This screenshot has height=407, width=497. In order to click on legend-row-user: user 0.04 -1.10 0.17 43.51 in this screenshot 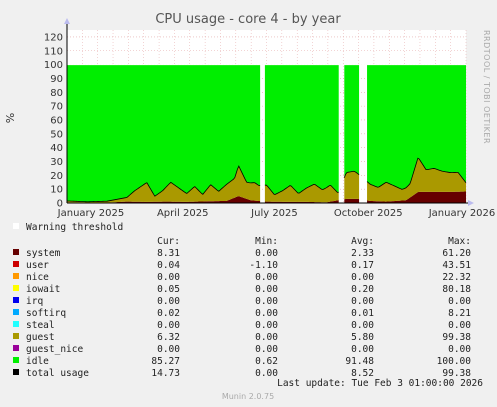, I will do `click(242, 265)`.